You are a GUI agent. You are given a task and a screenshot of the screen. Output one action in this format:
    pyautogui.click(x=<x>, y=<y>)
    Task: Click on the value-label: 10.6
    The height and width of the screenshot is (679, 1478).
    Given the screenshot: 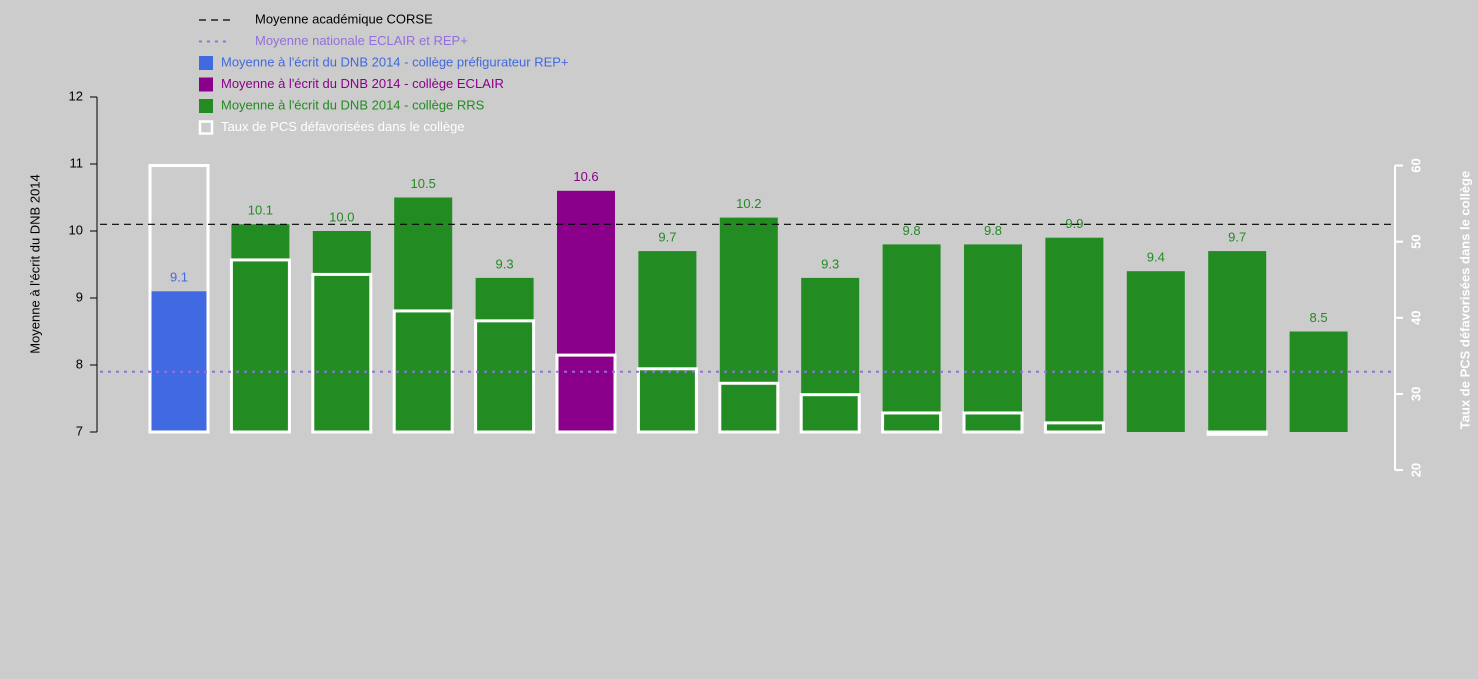 What is the action you would take?
    pyautogui.click(x=585, y=176)
    